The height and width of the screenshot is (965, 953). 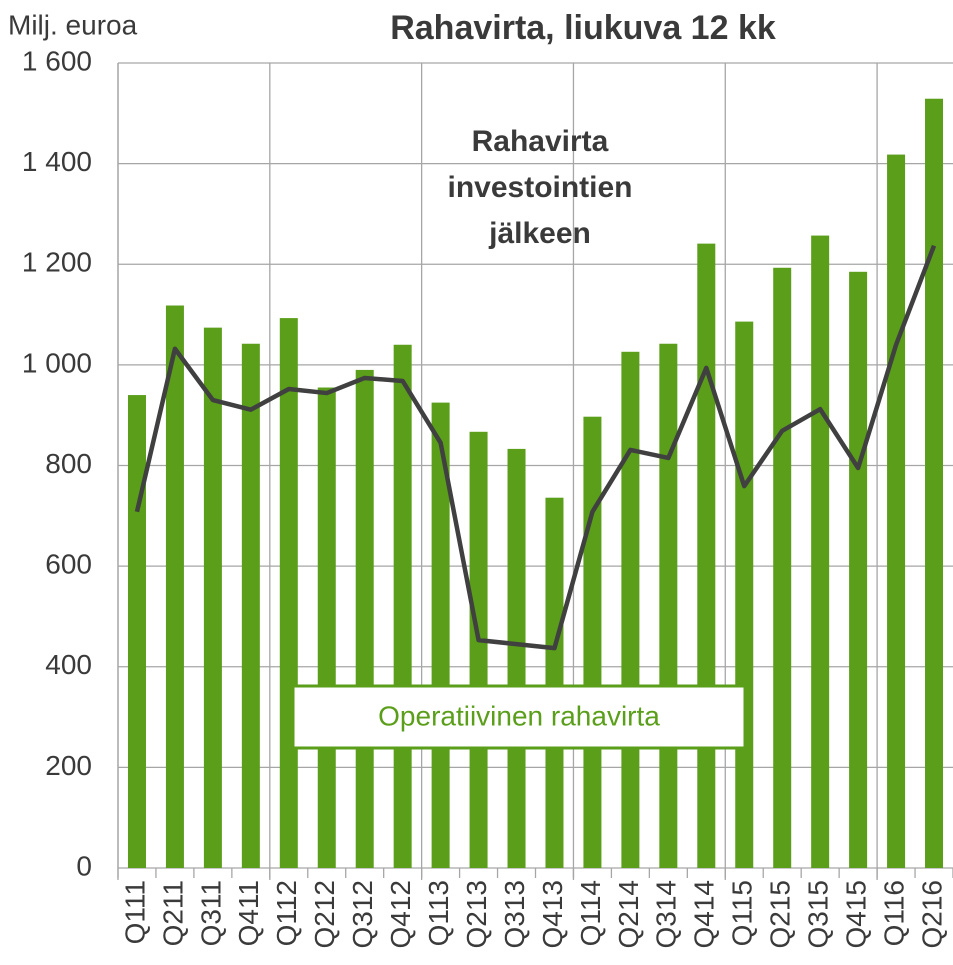 I want to click on y-tick-label: 800, so click(x=68, y=463).